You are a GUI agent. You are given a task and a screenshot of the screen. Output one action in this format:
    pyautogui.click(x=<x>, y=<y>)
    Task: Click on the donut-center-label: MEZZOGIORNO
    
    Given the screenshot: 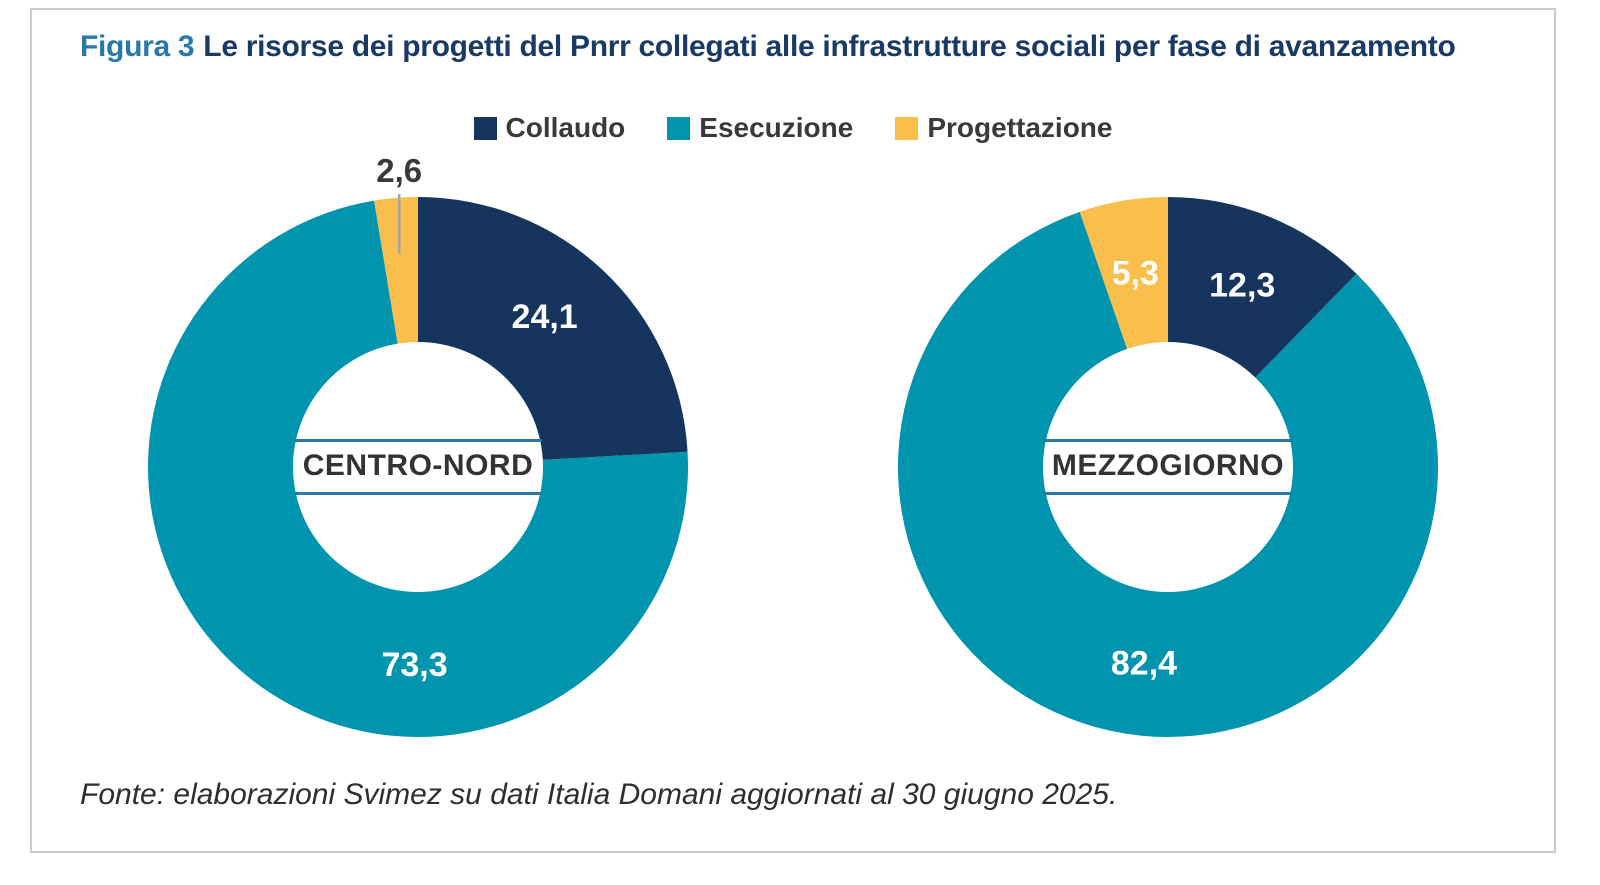 What is the action you would take?
    pyautogui.click(x=1168, y=467)
    